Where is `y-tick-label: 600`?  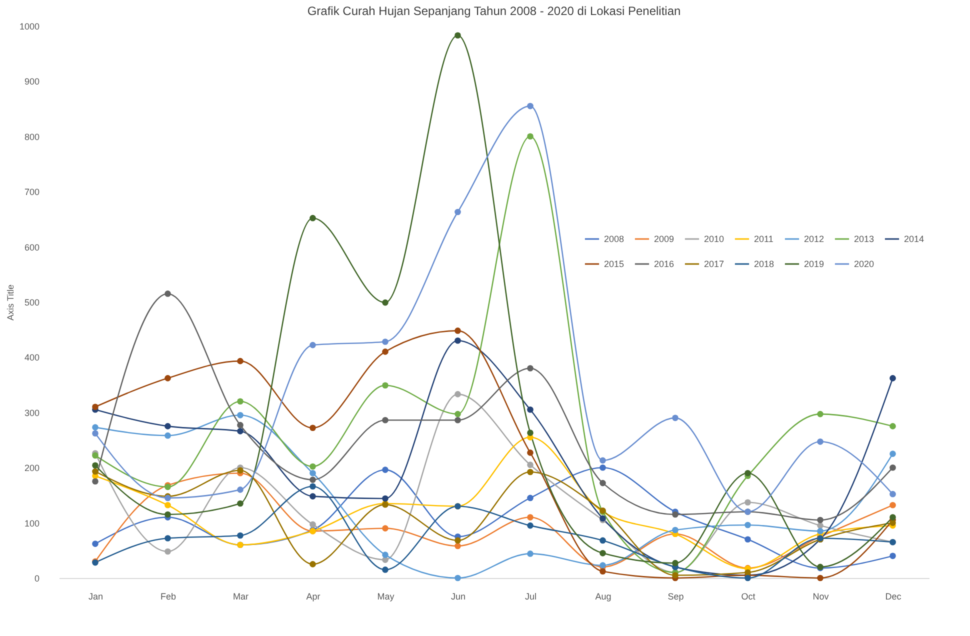
y-tick-label: 600 is located at coordinates (32, 247).